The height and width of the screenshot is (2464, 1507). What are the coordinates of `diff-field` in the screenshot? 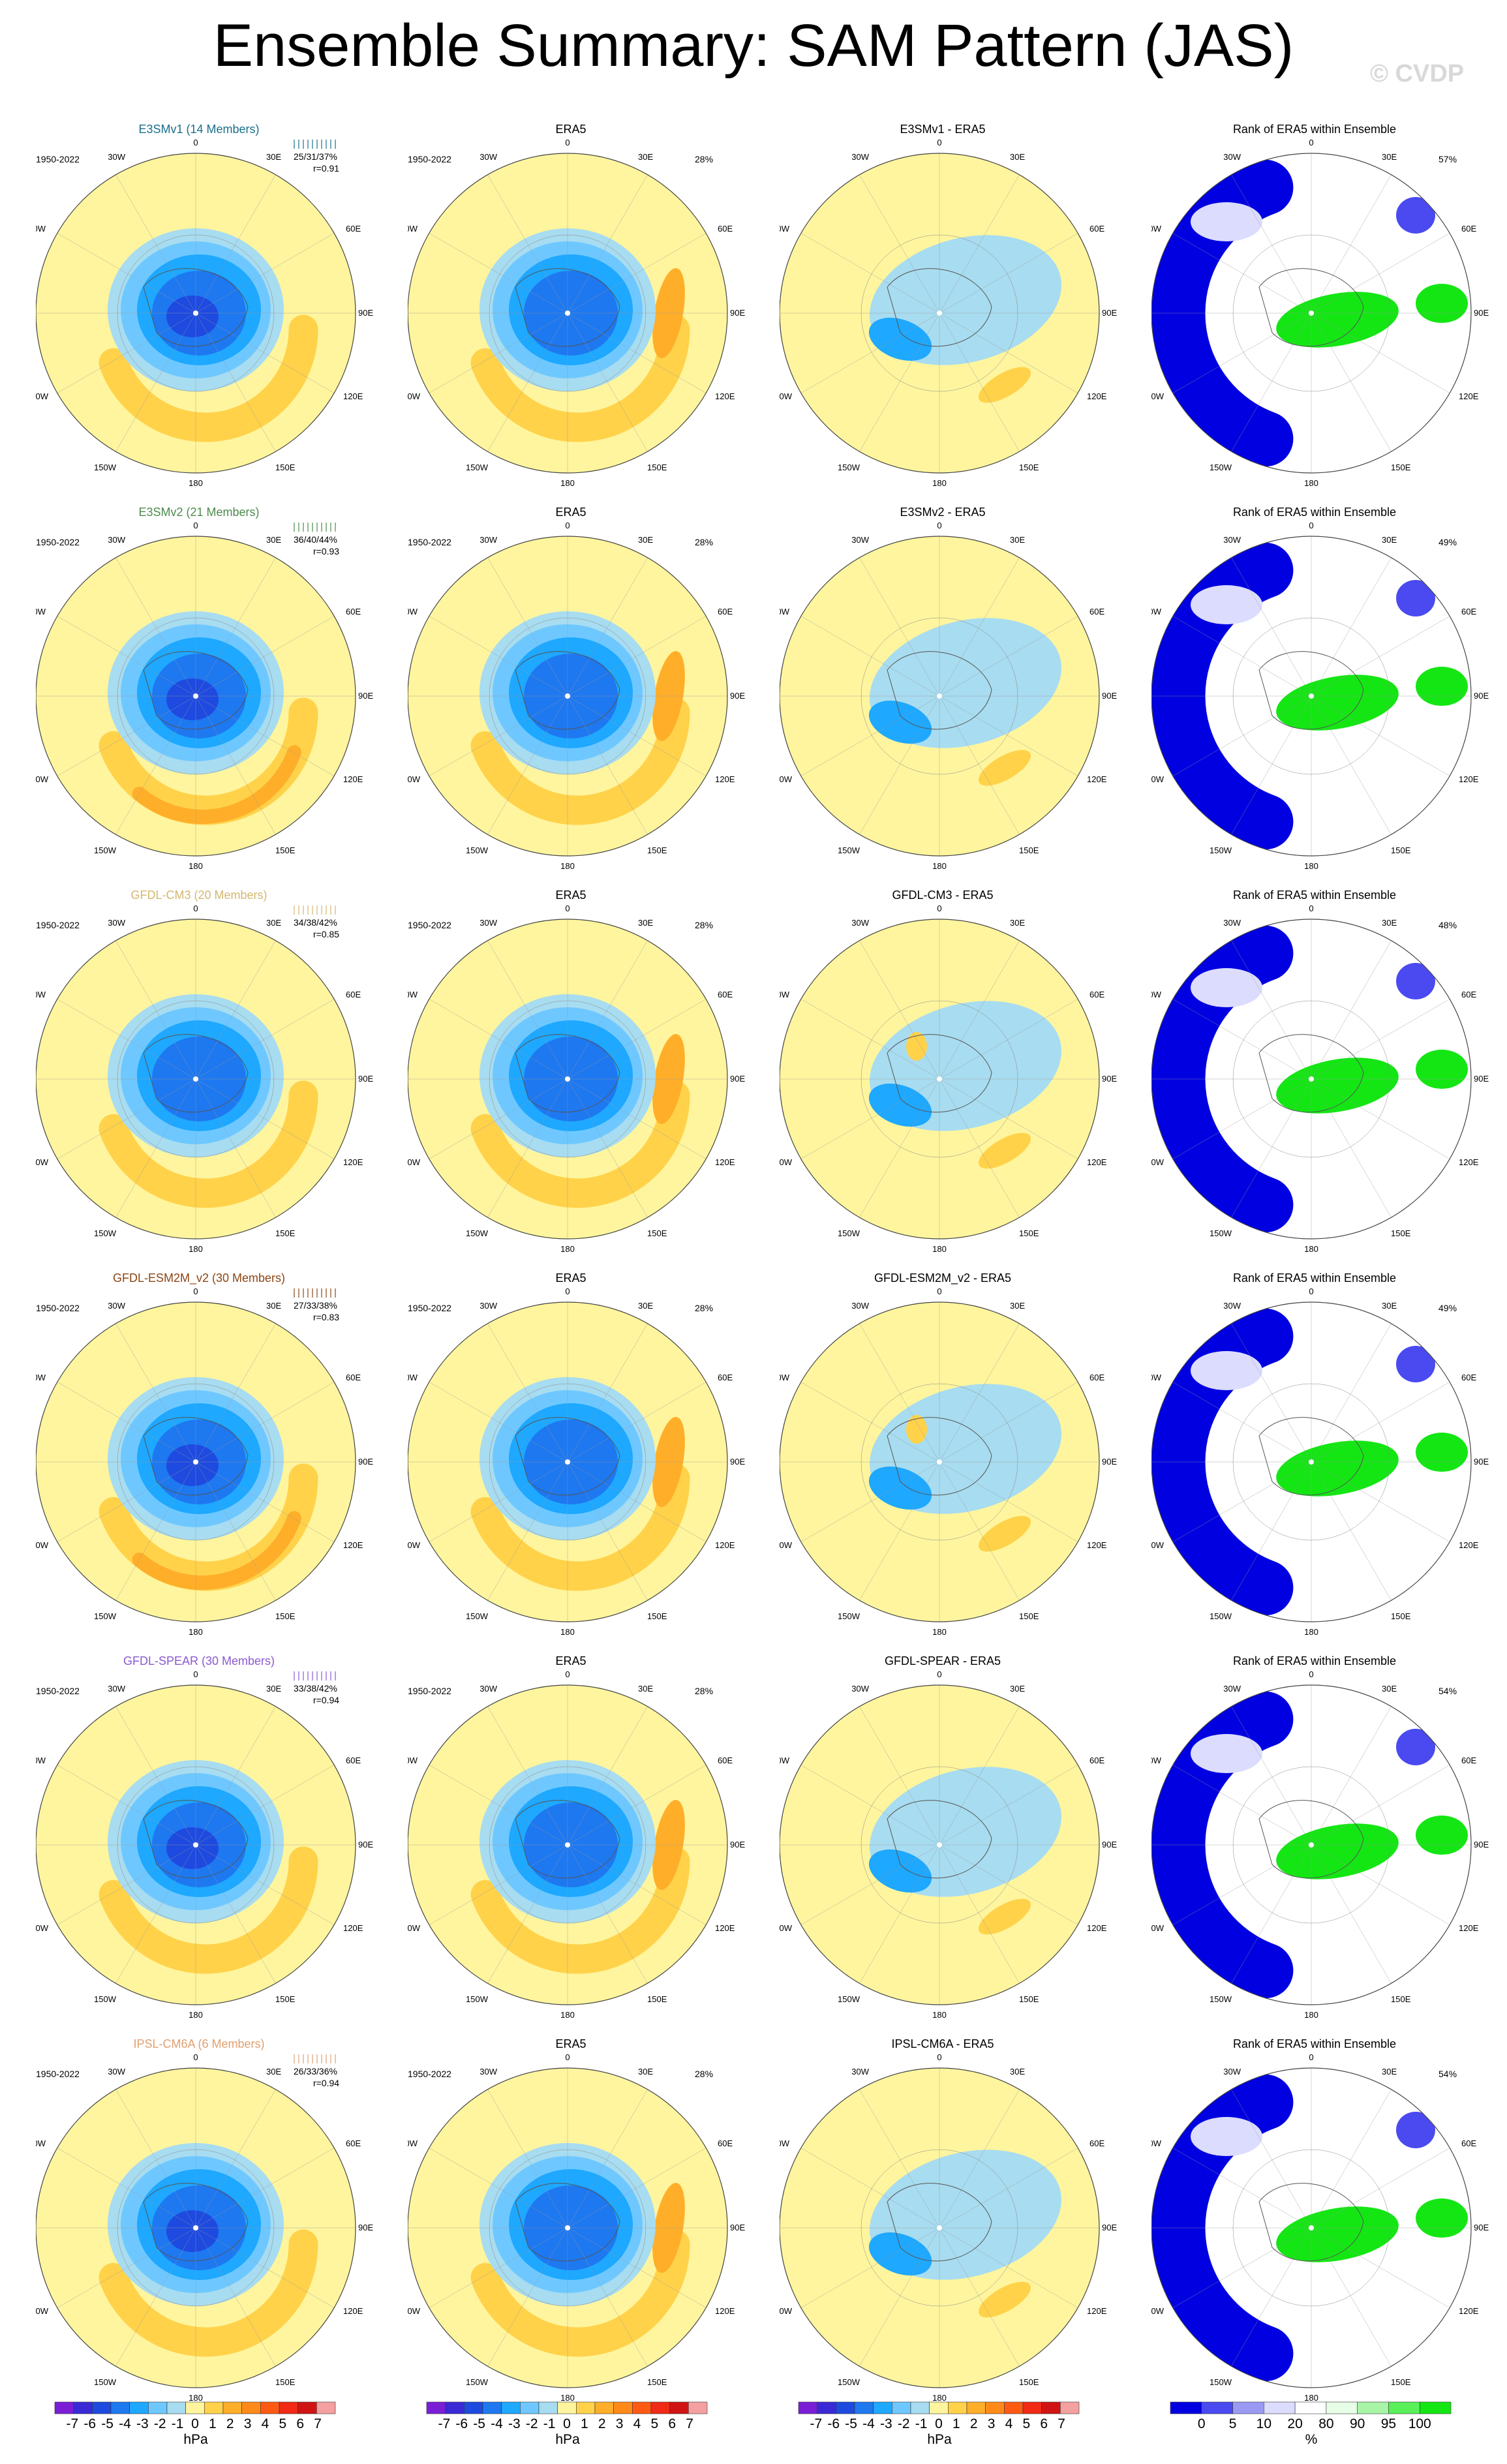 It's located at (939, 1845).